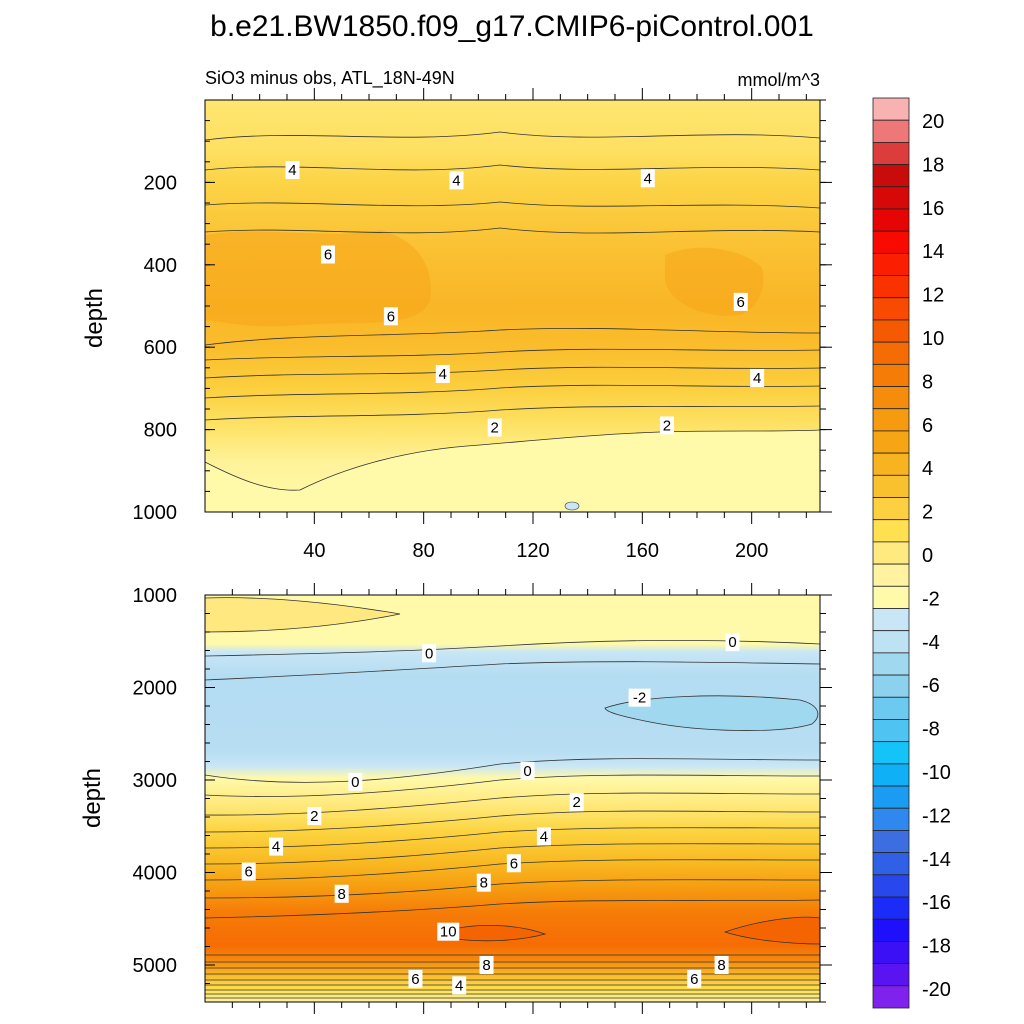  Describe the element at coordinates (302, 615) in the screenshot. I see `bottom-upper-lens` at that location.